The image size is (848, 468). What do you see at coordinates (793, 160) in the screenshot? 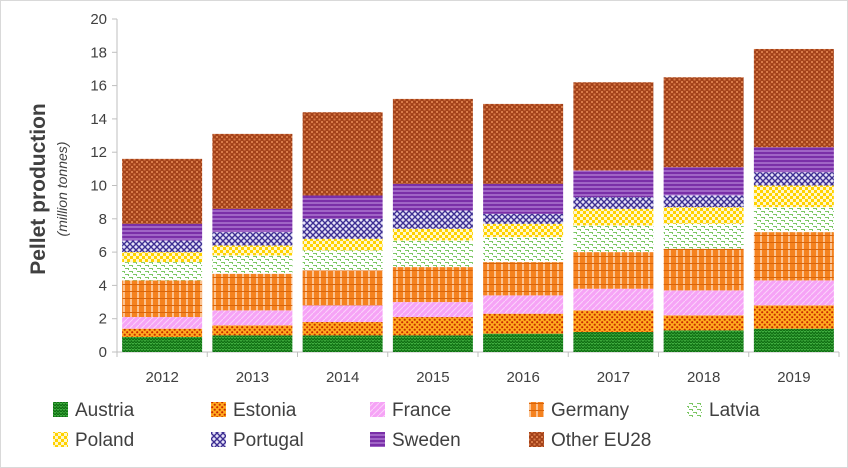
I see `bar-segment-sweden-2019` at bounding box center [793, 160].